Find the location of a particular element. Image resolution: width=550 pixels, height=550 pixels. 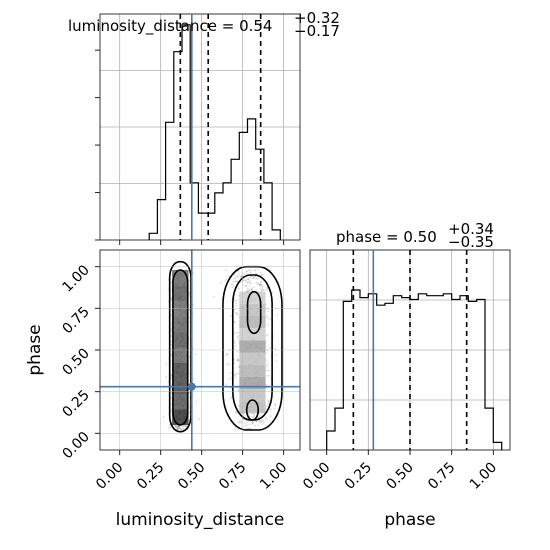

phase-title-minus: −0.35 is located at coordinates (471, 242).